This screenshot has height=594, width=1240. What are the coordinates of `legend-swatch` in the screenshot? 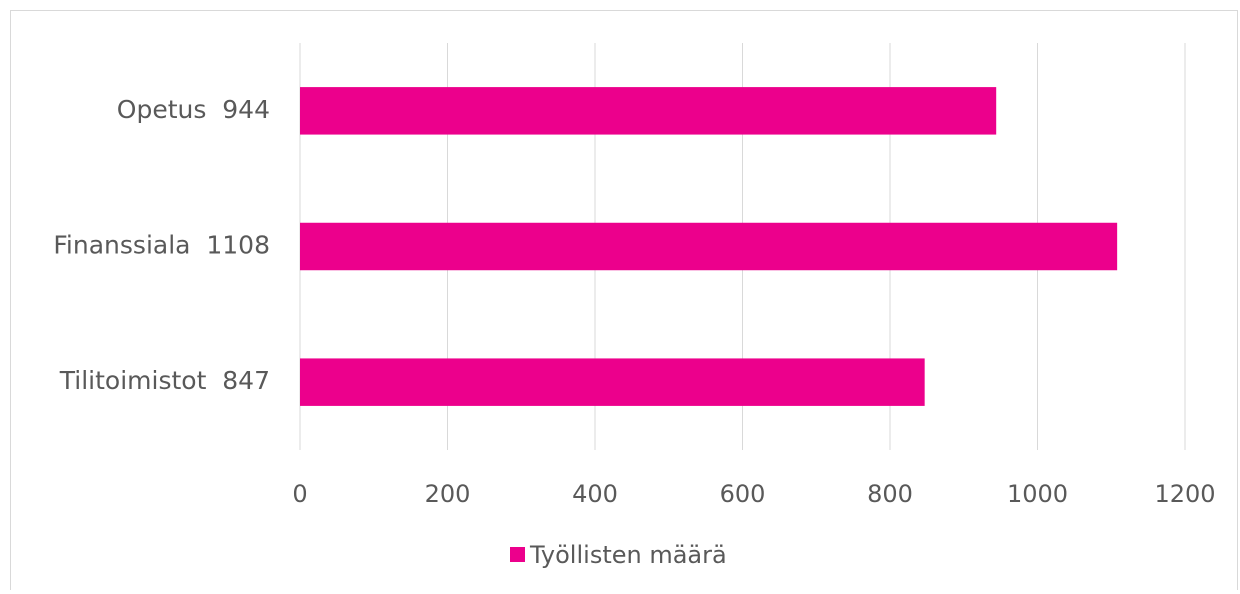 It's located at (517, 554).